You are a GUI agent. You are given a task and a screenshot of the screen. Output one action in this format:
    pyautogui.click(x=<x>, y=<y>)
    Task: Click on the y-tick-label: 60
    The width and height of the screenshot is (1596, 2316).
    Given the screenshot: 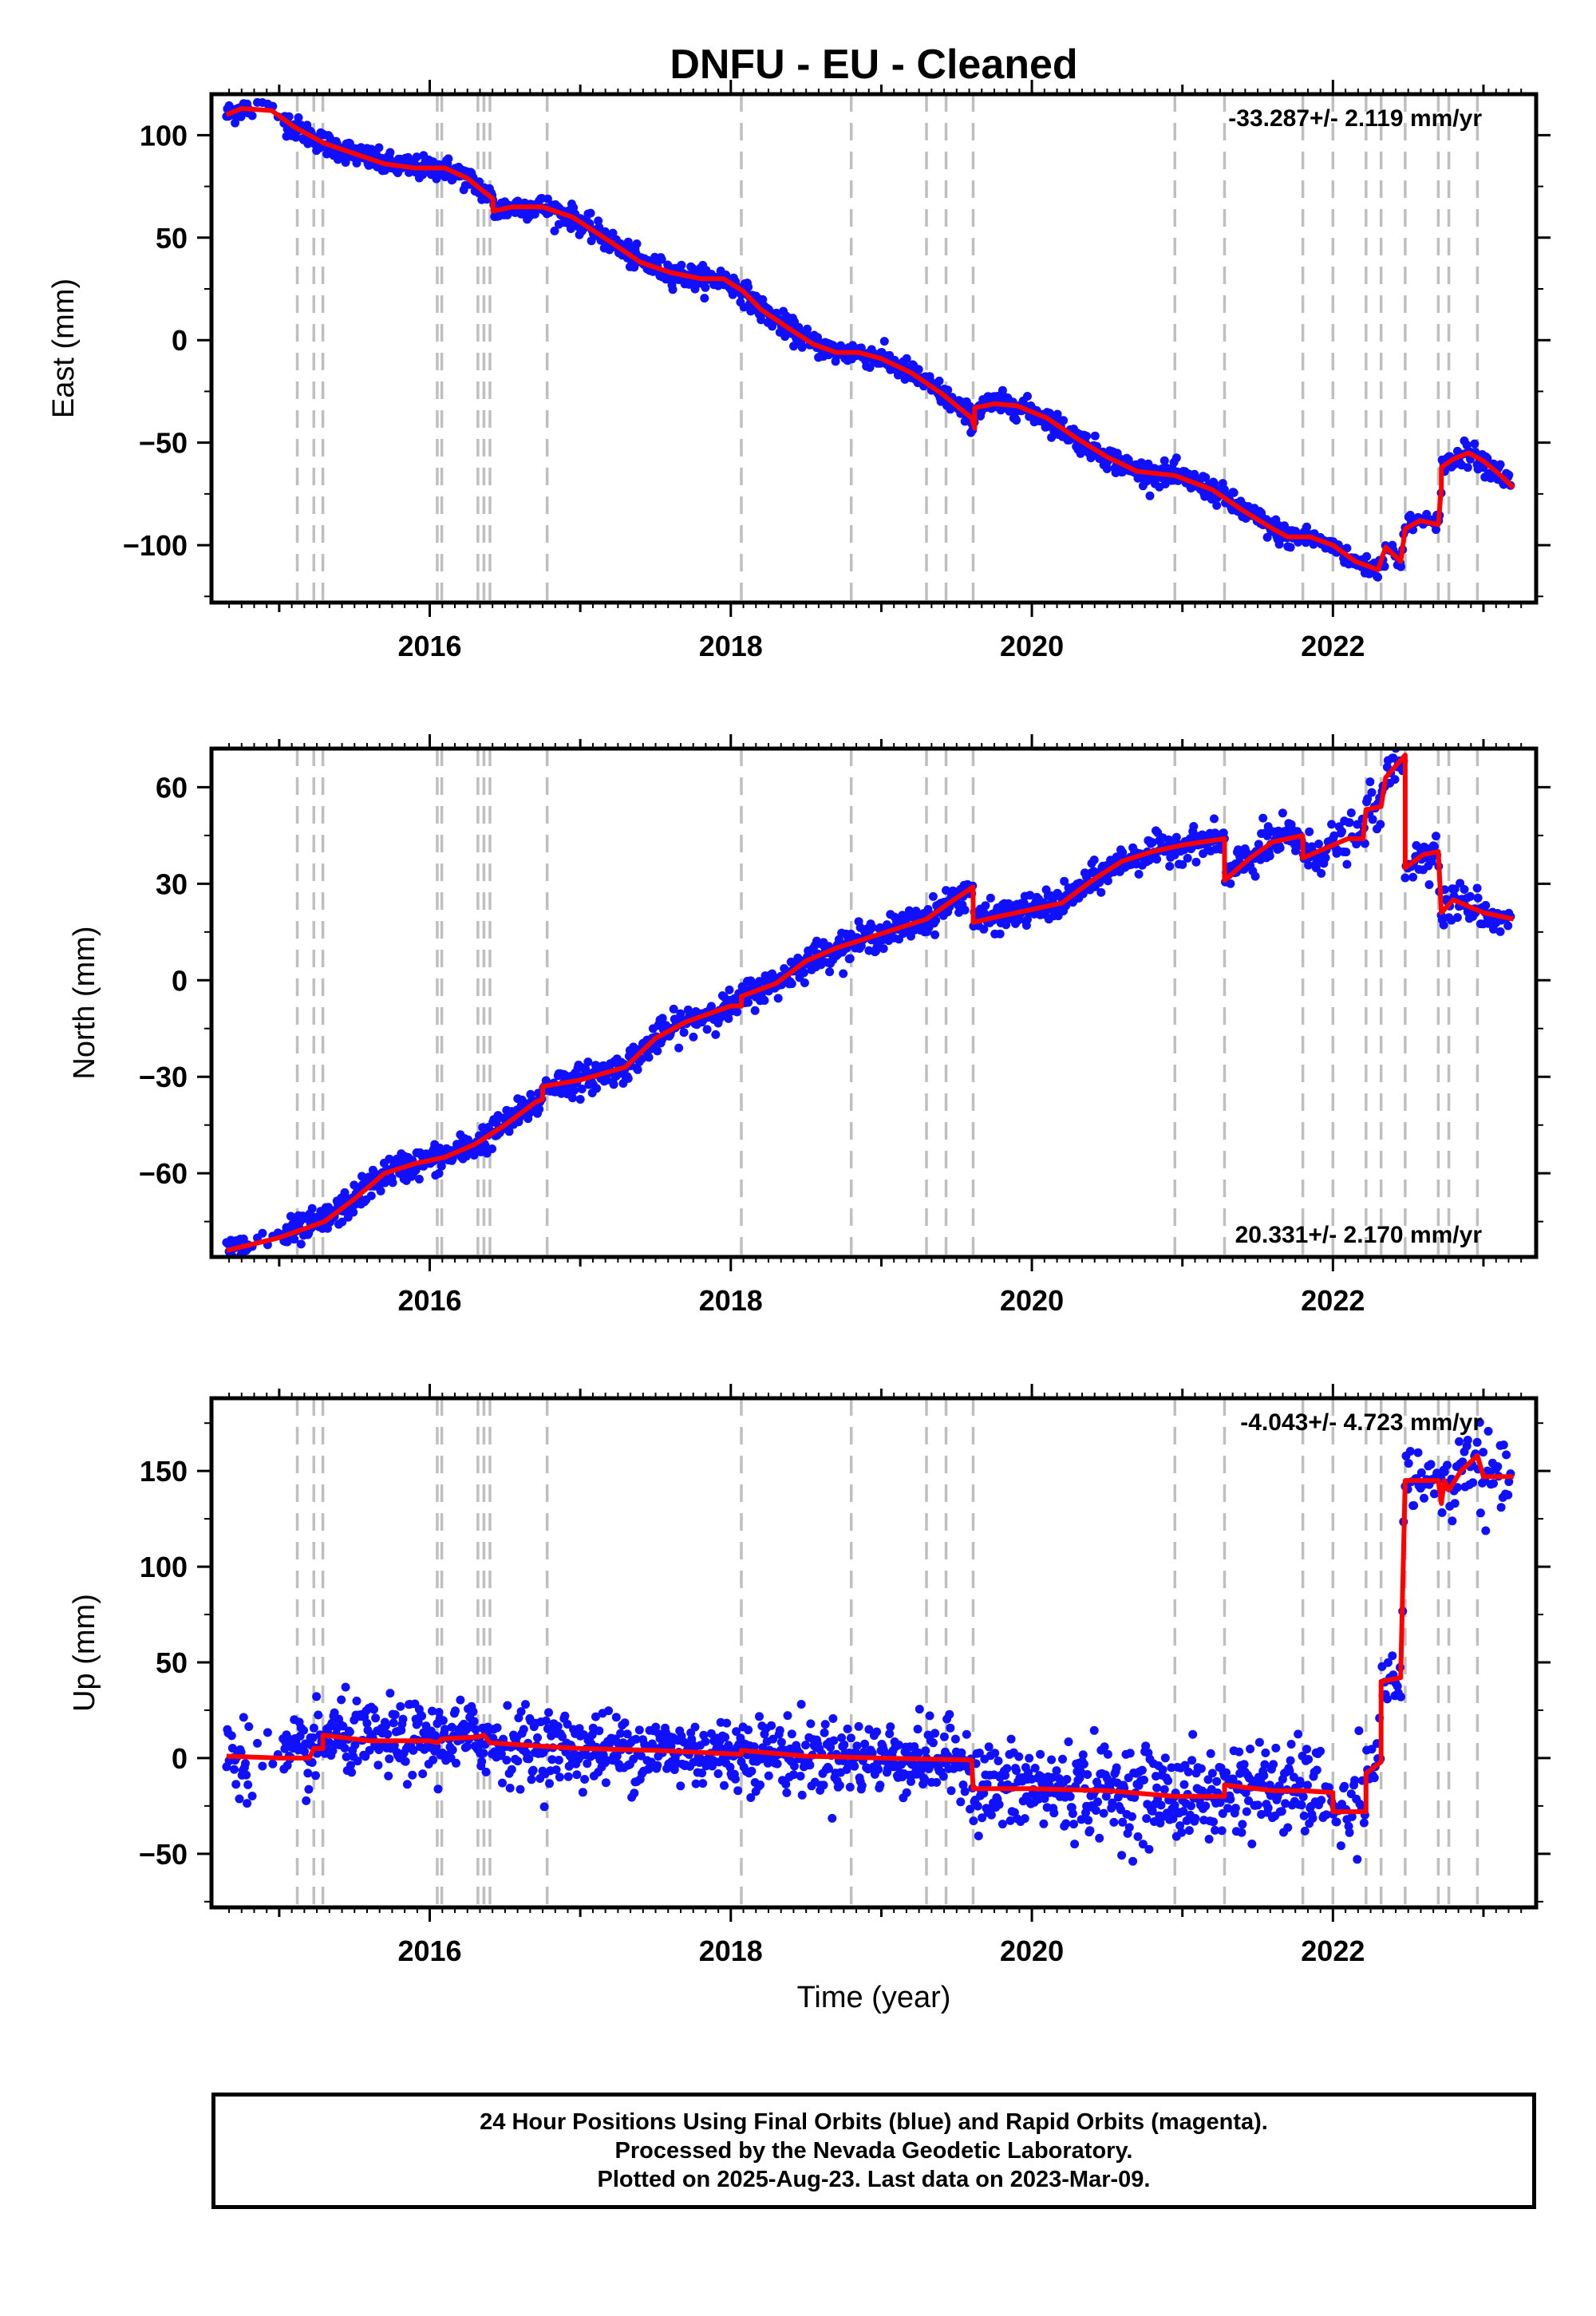 What is the action you would take?
    pyautogui.click(x=172, y=787)
    